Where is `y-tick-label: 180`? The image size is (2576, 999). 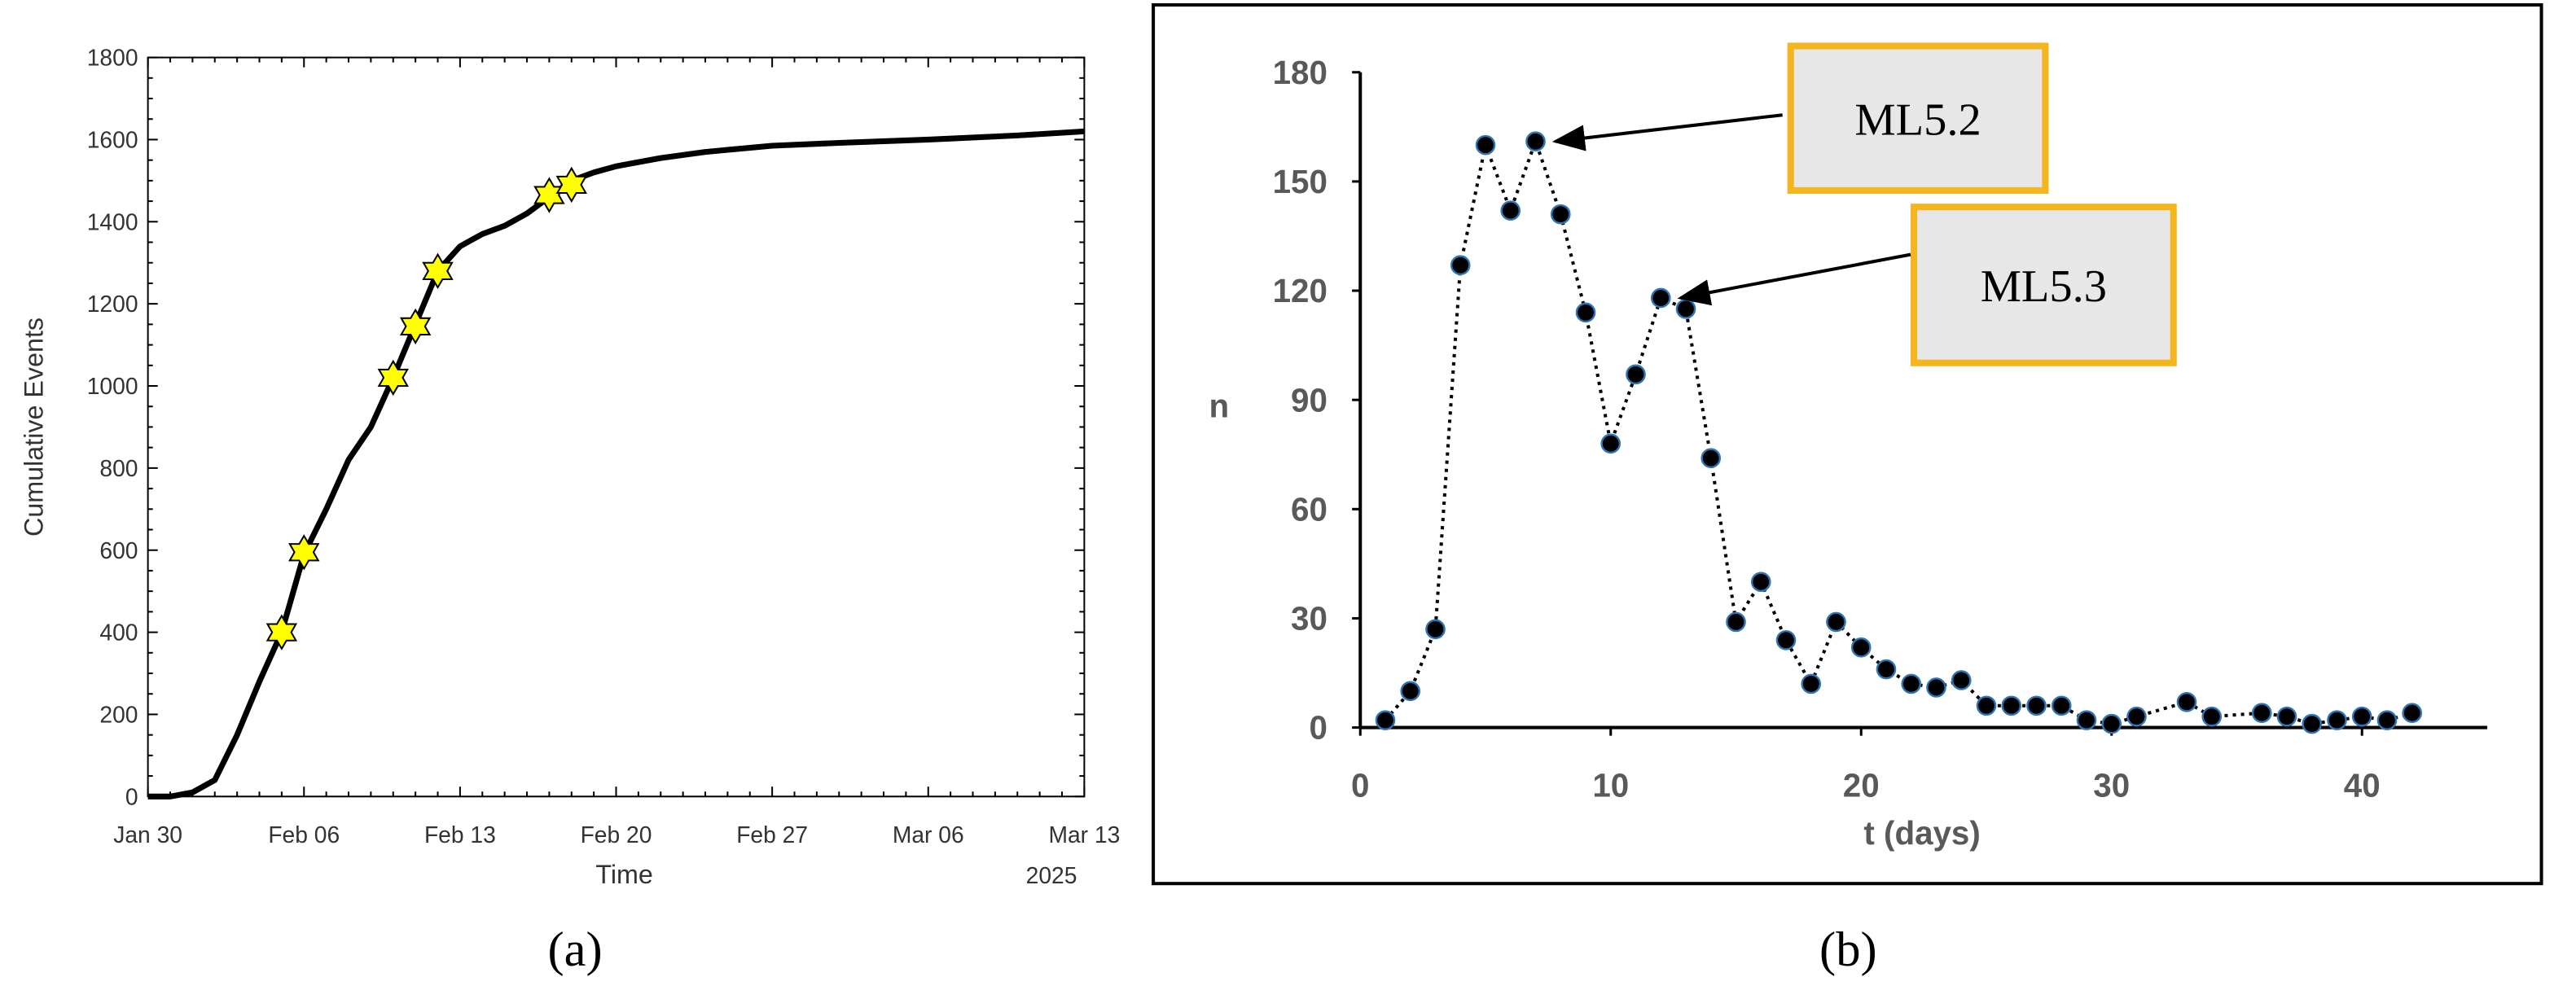
y-tick-label: 180 is located at coordinates (1300, 72).